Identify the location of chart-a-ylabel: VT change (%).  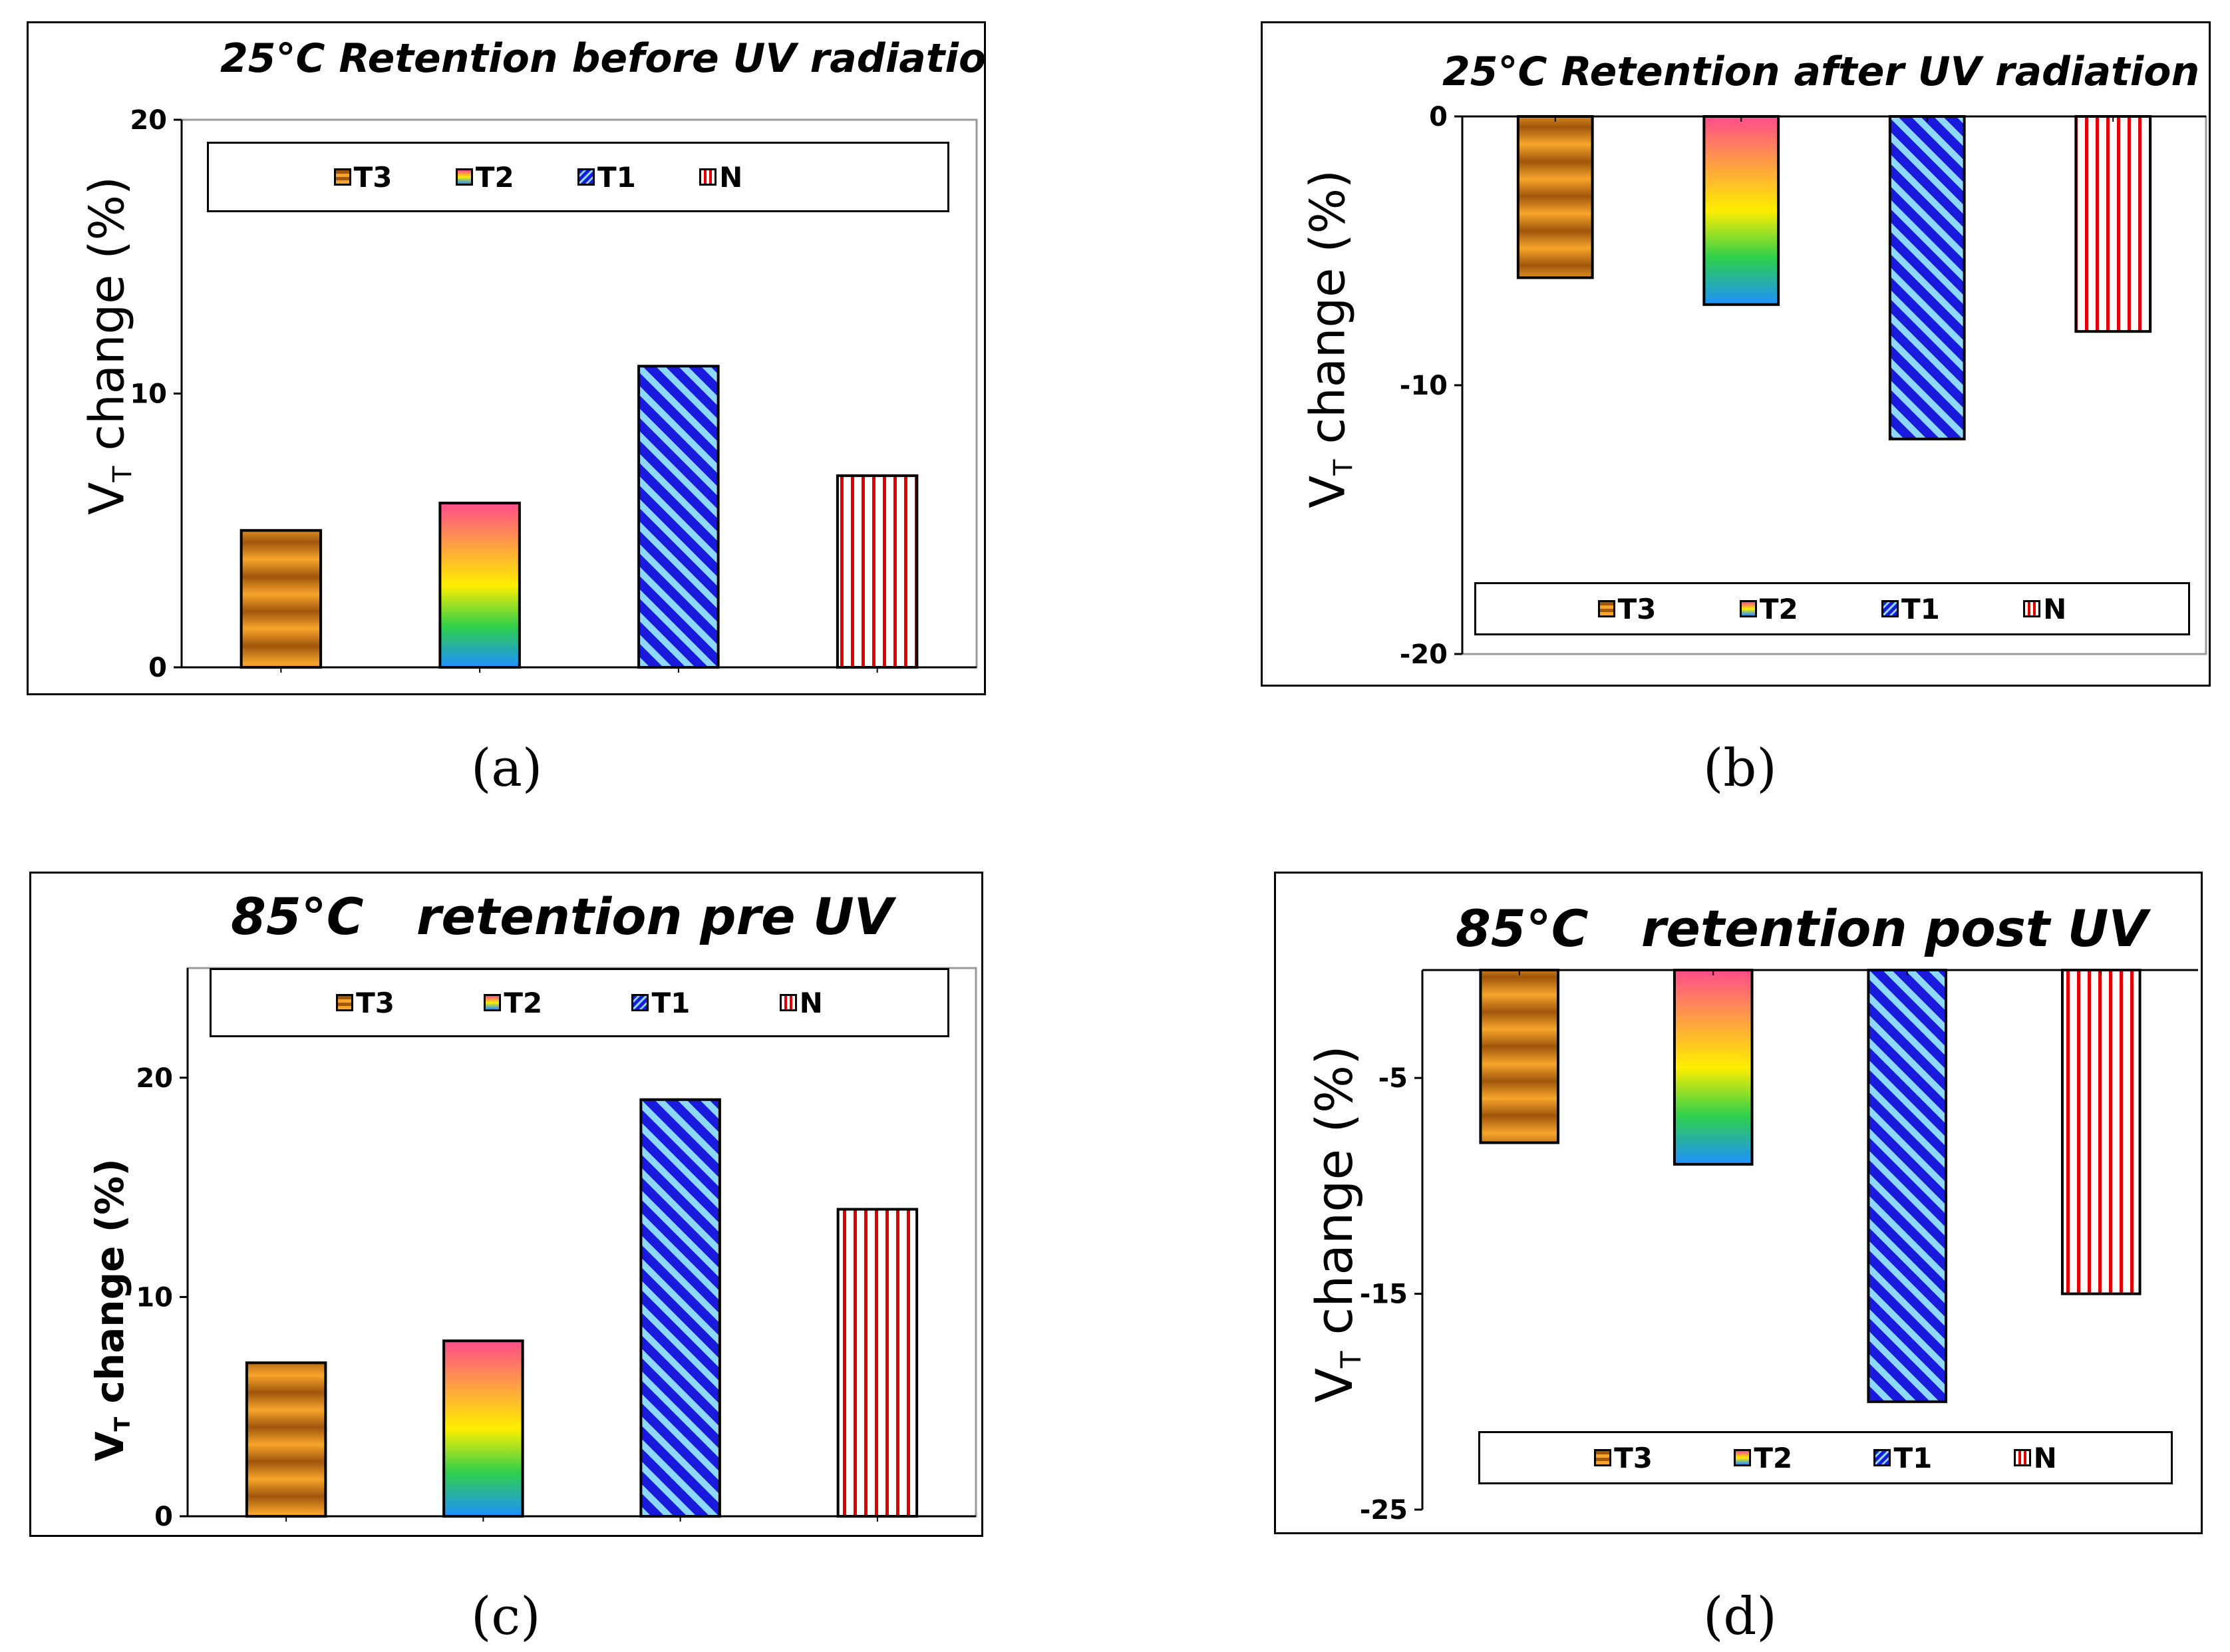
(108, 346).